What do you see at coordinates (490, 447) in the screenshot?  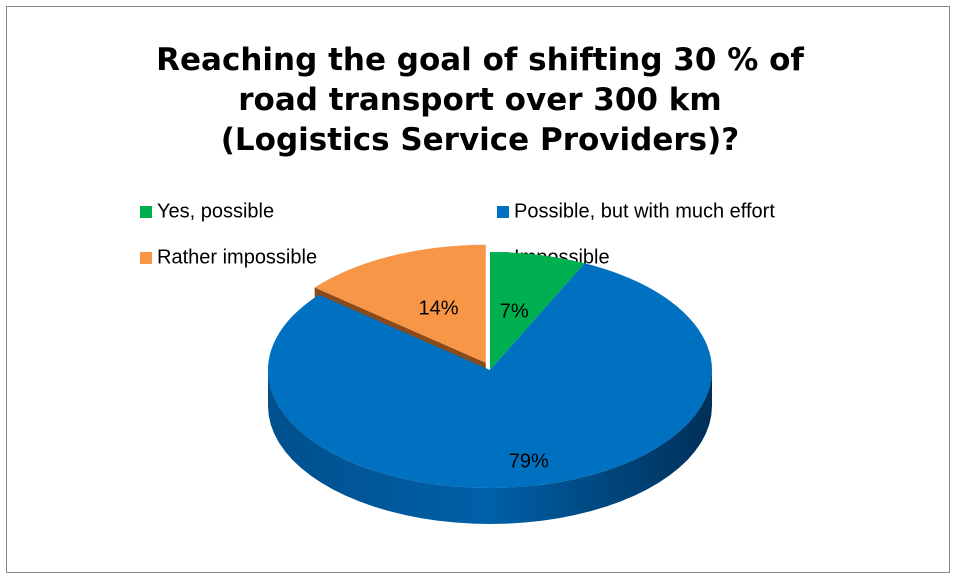 I see `pie-slice-side` at bounding box center [490, 447].